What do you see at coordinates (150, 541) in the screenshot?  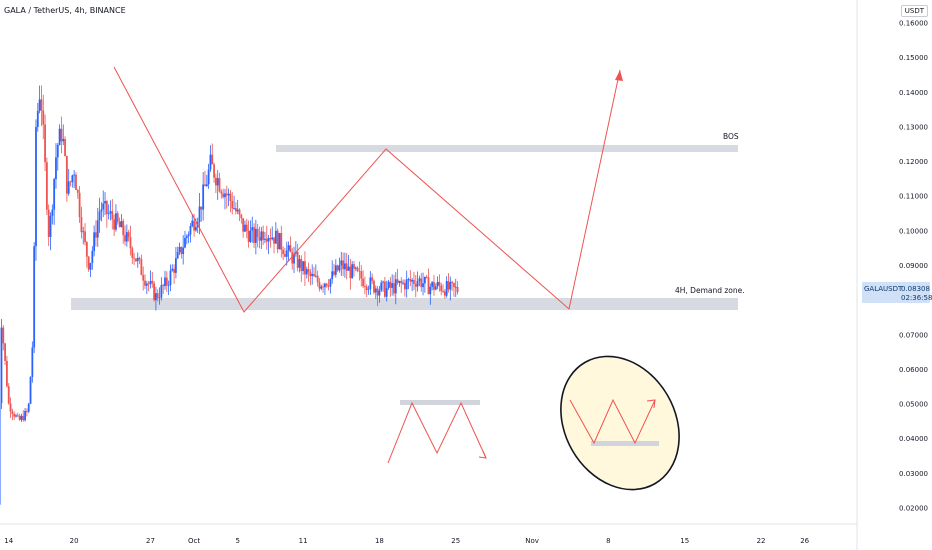 I see `time-tick-label: 27` at bounding box center [150, 541].